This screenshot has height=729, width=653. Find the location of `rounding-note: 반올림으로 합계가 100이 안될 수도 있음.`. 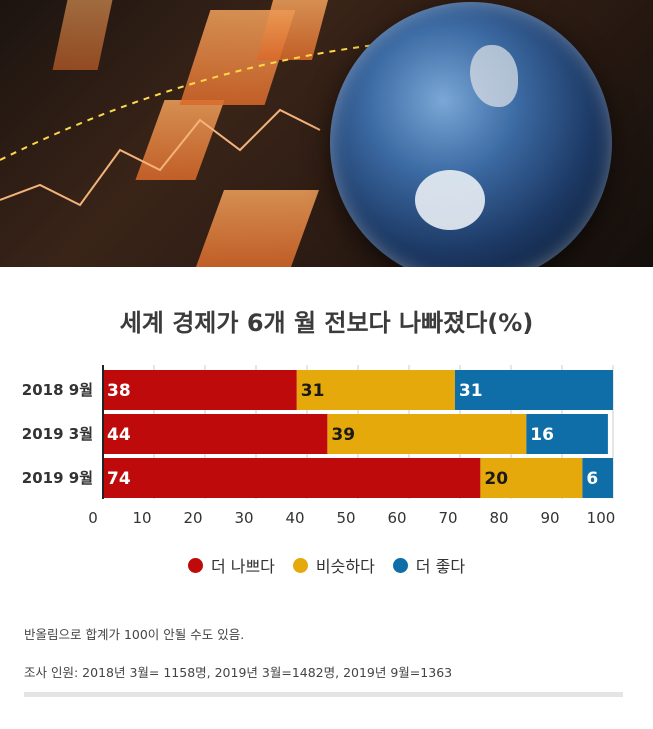

rounding-note: 반올림으로 합계가 100이 안될 수도 있음. is located at coordinates (134, 634).